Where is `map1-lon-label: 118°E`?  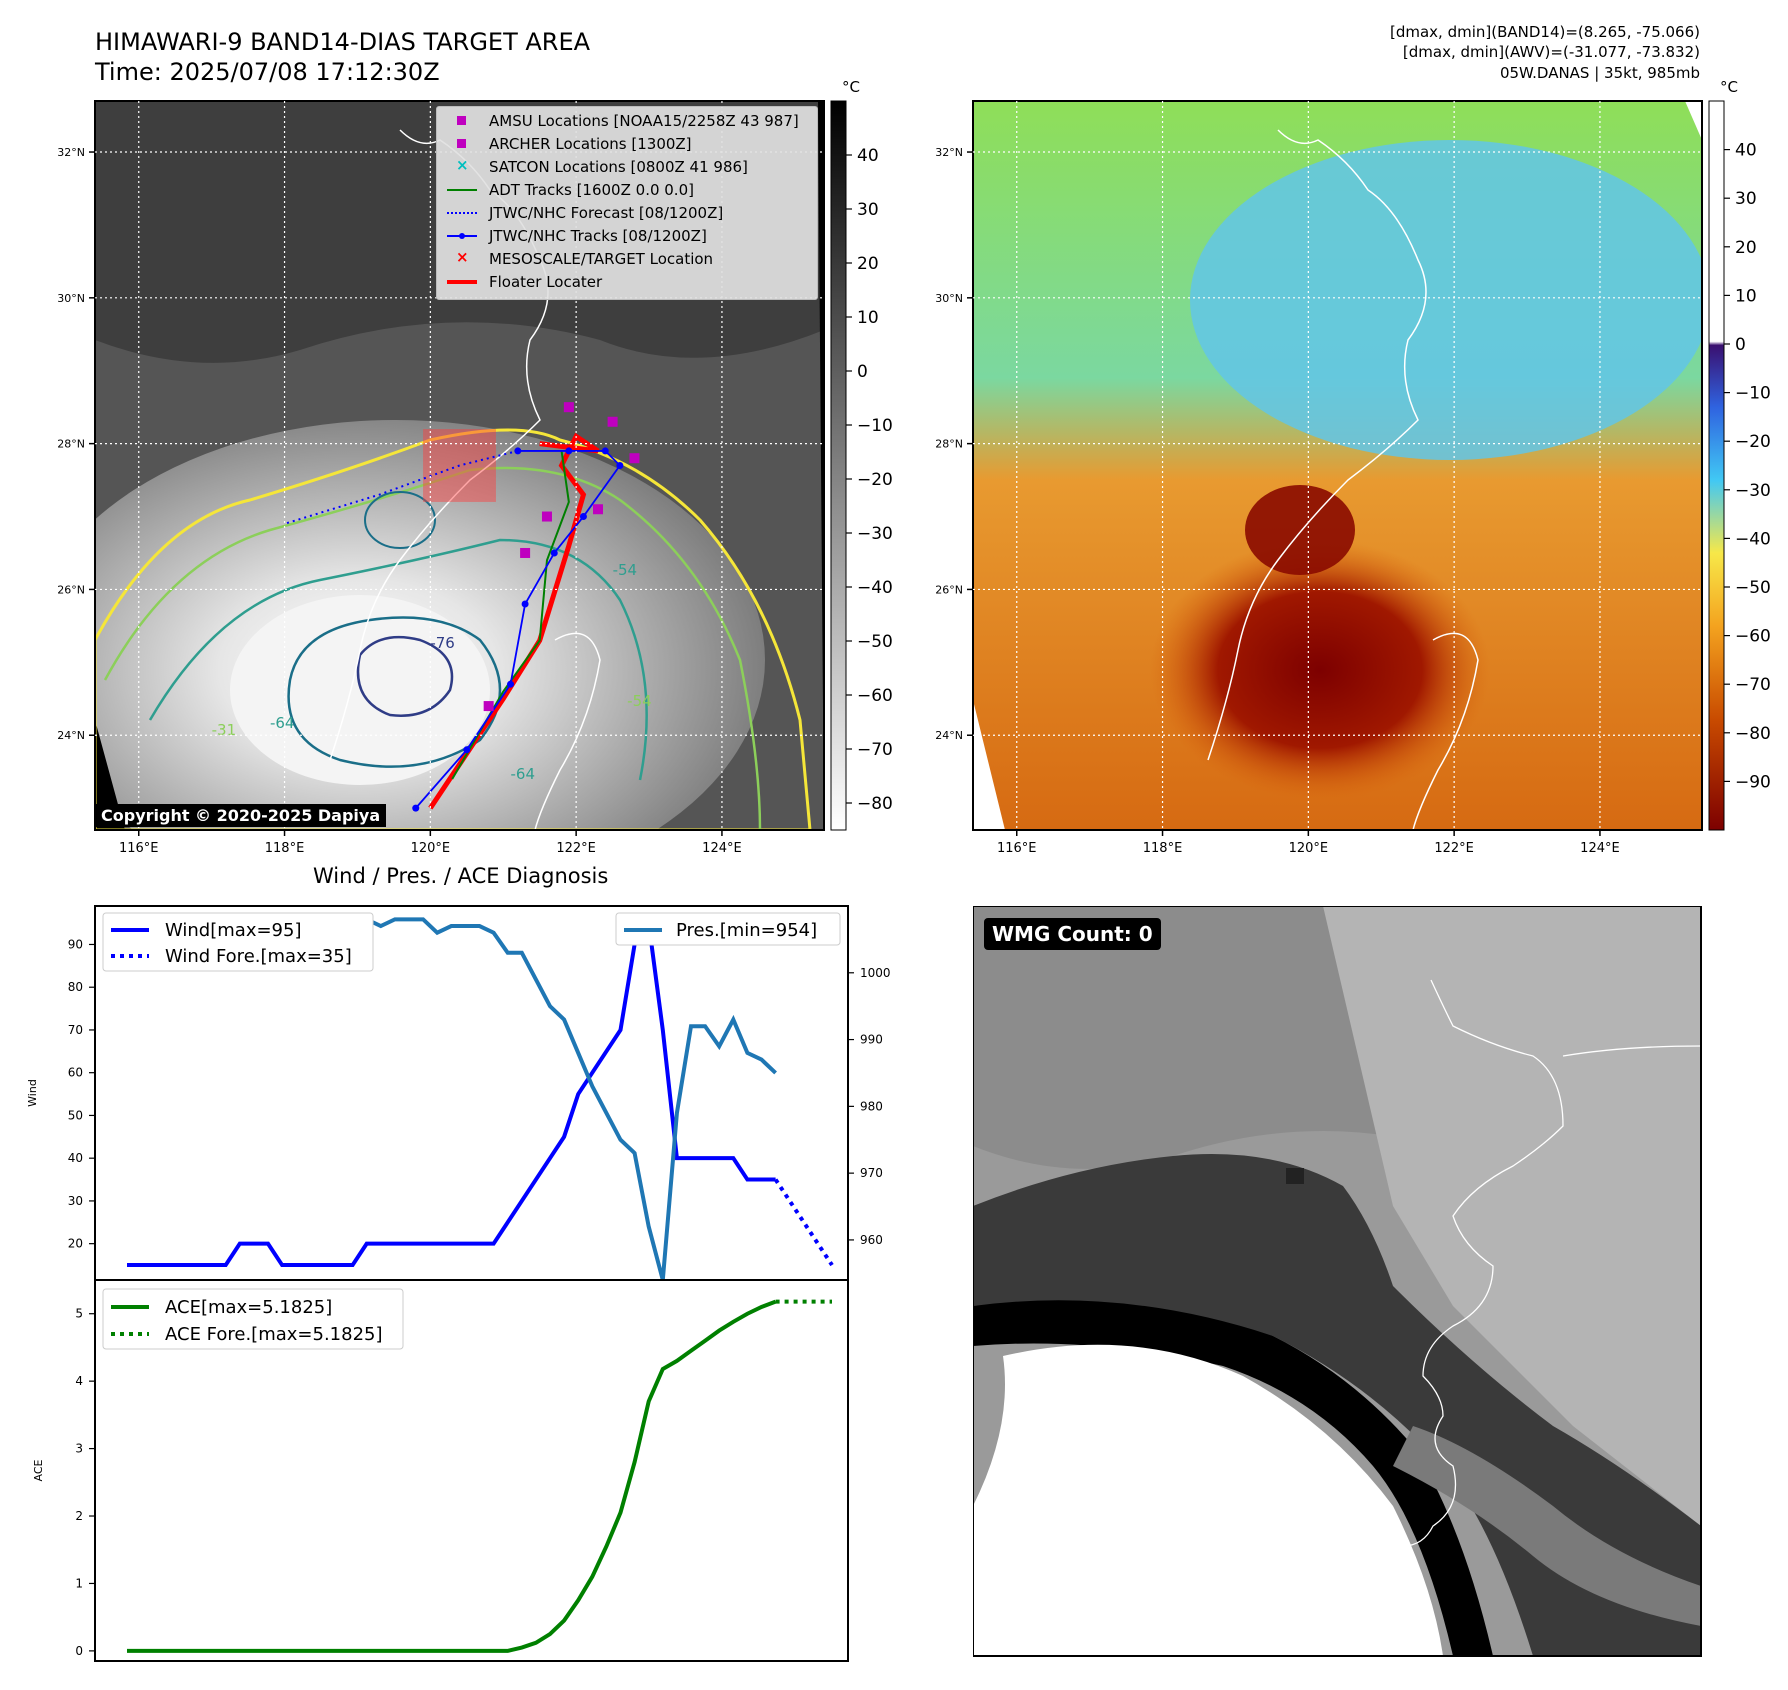
map1-lon-label: 118°E is located at coordinates (285, 848).